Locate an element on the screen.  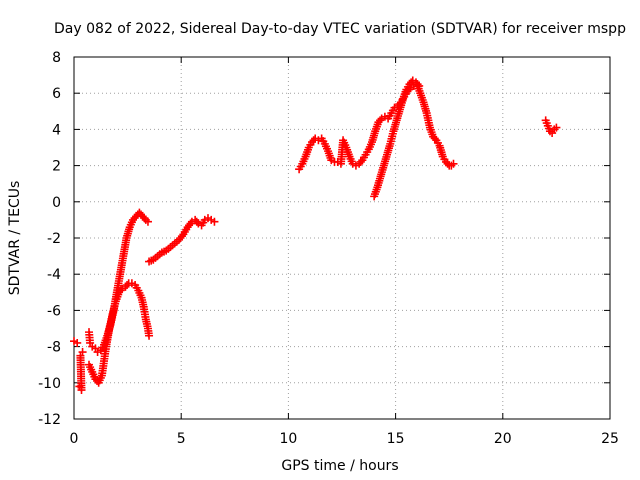
x-tick-label: 15 is located at coordinates (396, 439).